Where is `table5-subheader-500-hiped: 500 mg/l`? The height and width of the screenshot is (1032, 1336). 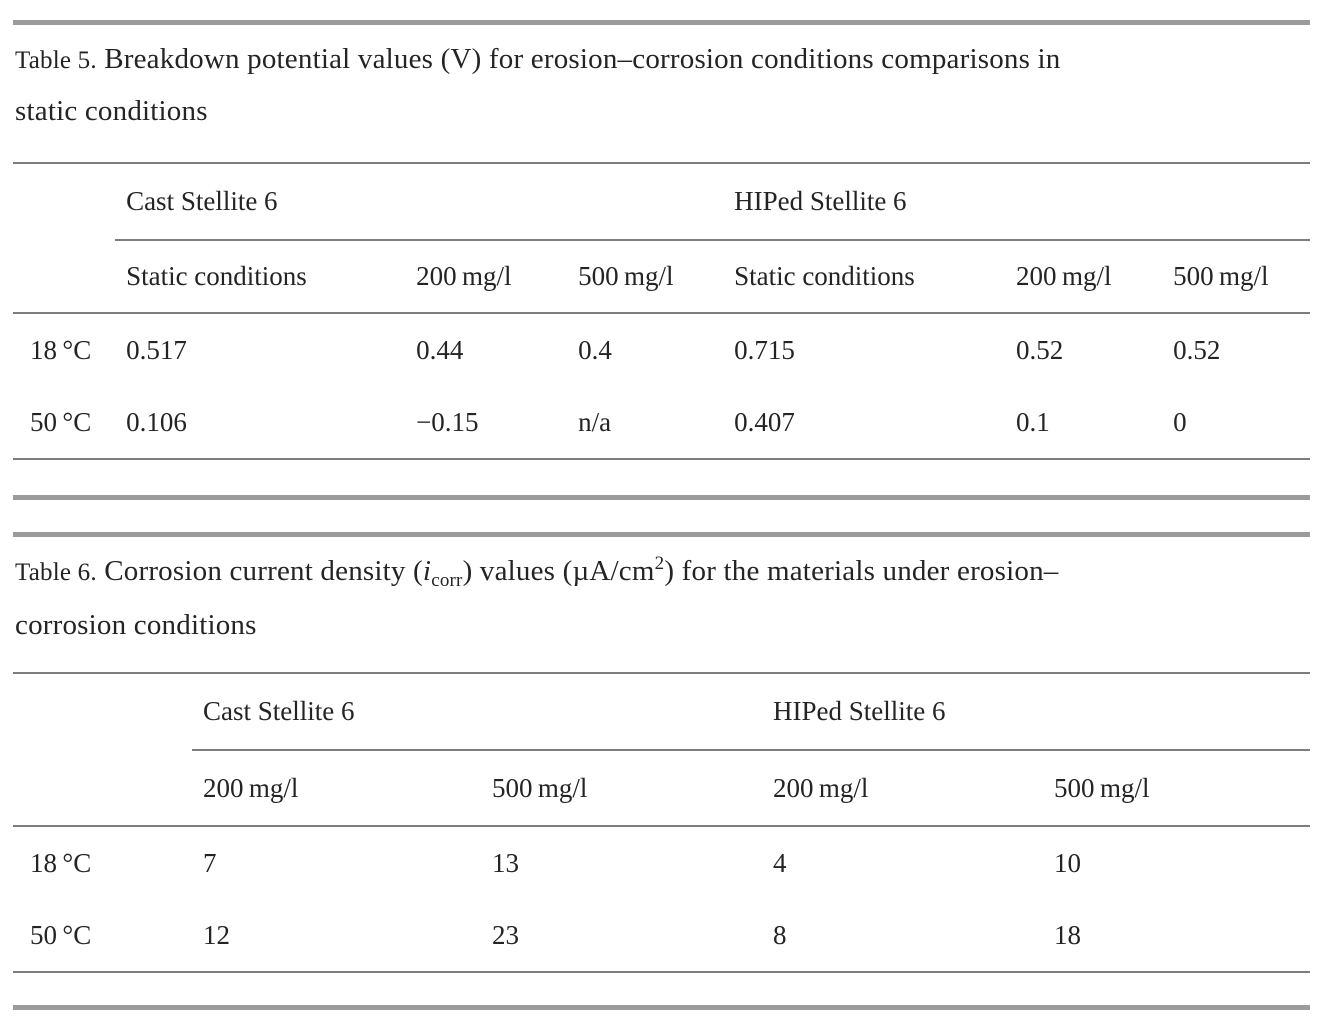
table5-subheader-500-hiped: 500 mg/l is located at coordinates (1236, 277).